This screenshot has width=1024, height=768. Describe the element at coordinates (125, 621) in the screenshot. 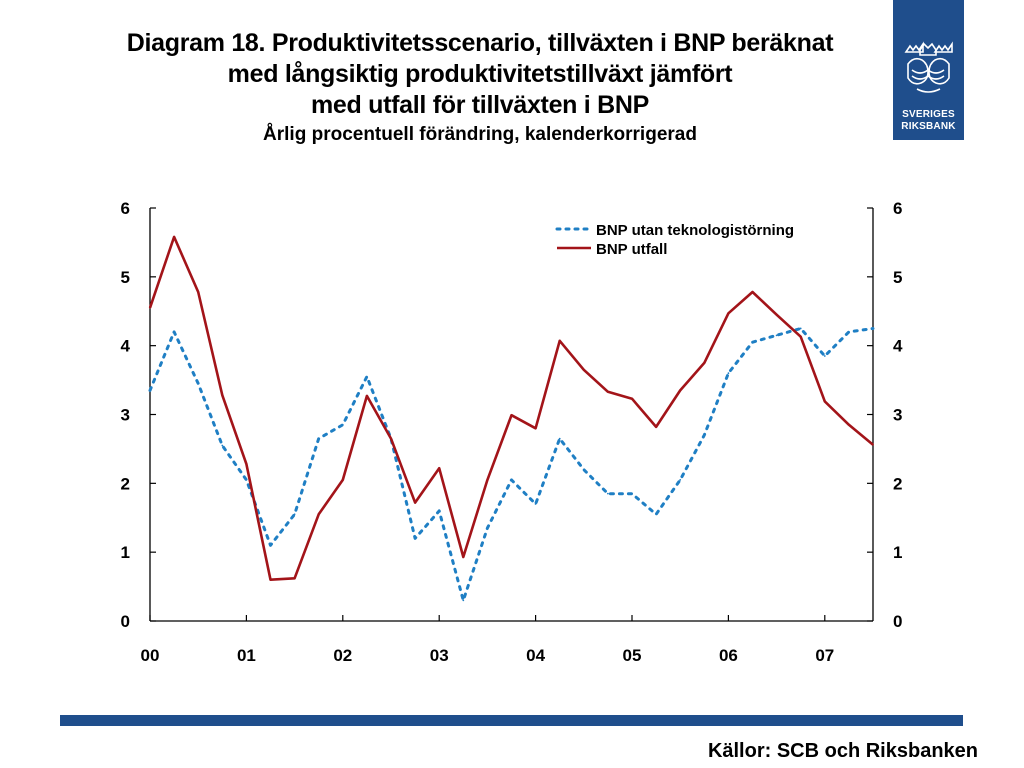

I see `y-tick-label-left: 0` at that location.